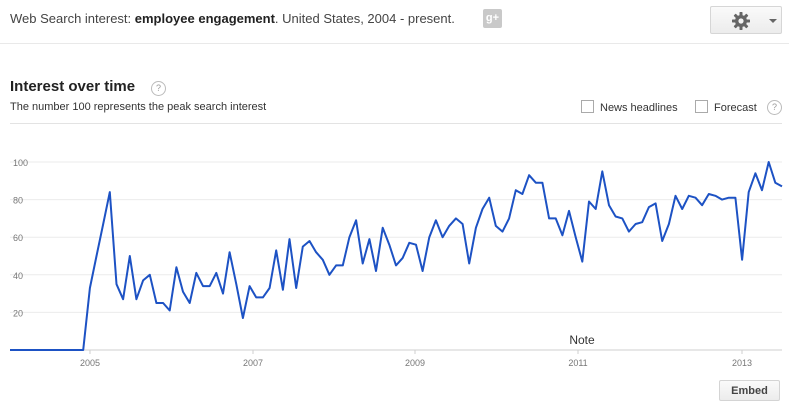  I want to click on settings-menu-button, so click(746, 20).